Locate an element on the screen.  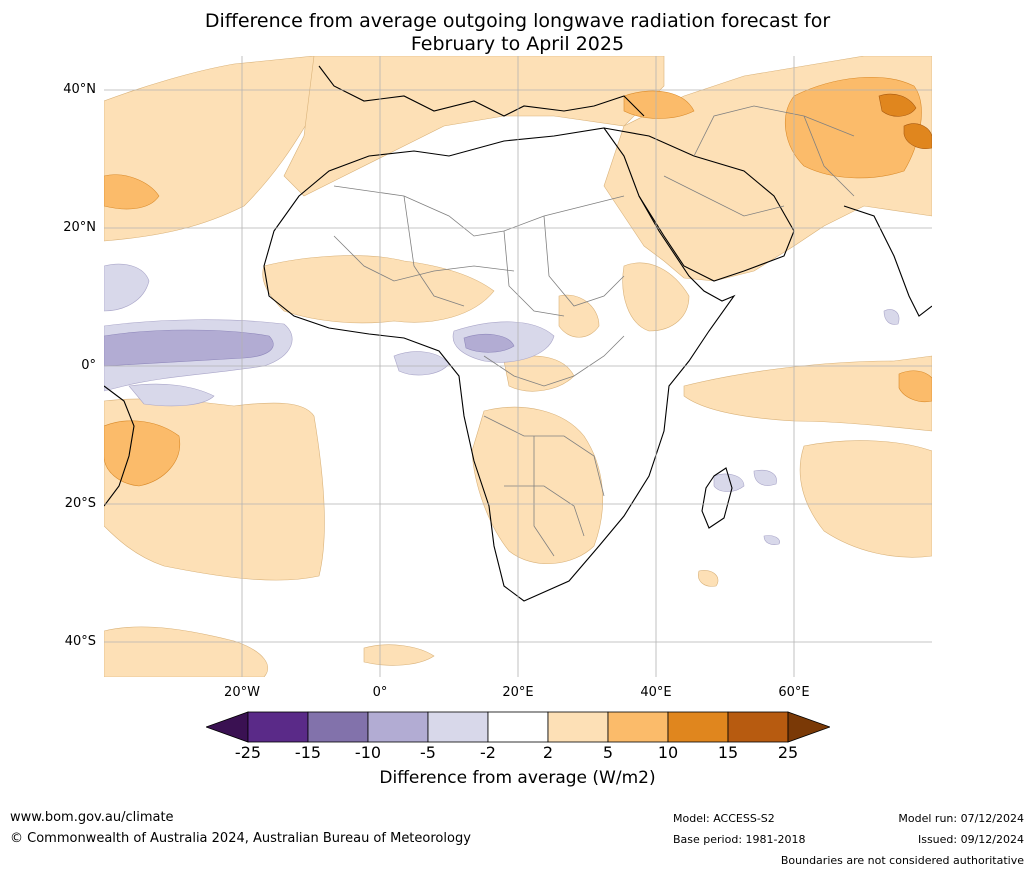
colorbar-tick-label: -2 is located at coordinates (488, 752).